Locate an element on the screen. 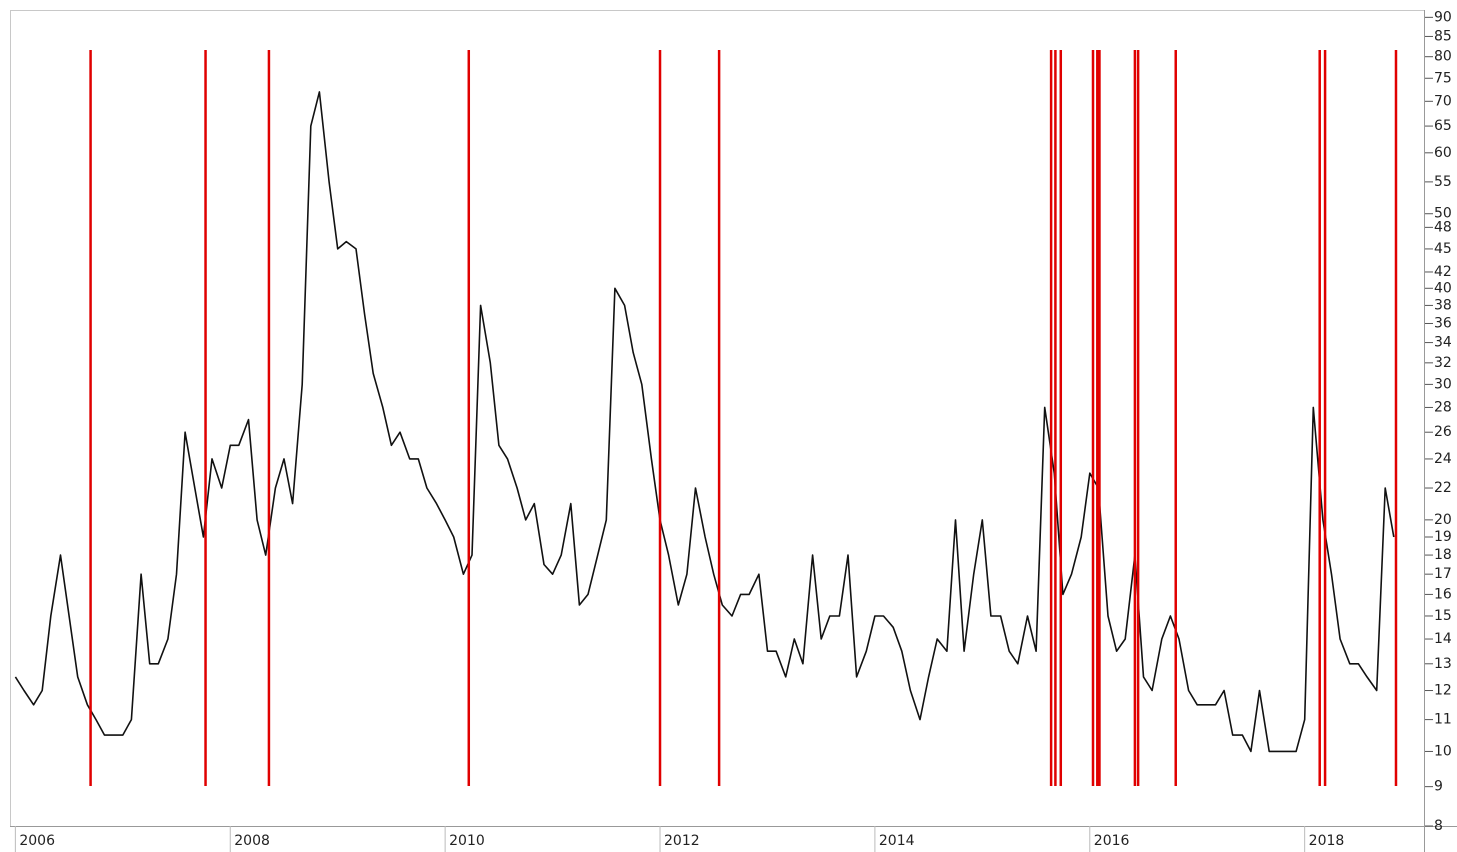  y-tick-label: 28 is located at coordinates (1443, 407).